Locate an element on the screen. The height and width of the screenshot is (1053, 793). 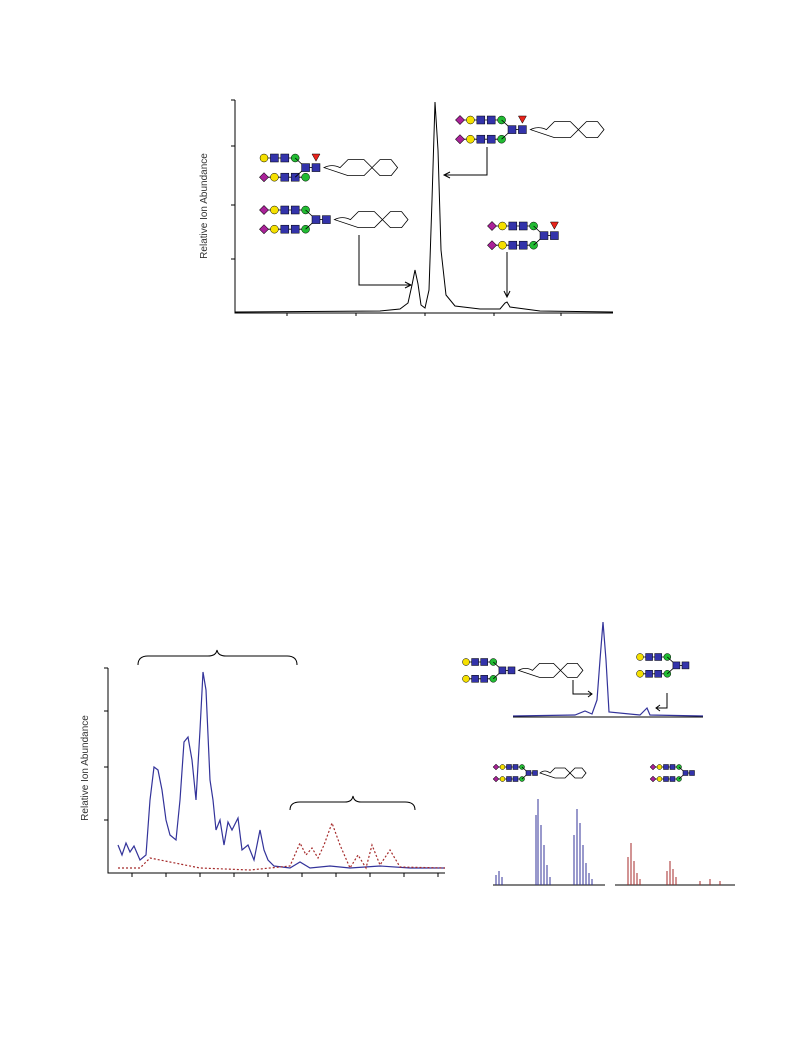
brace is located at coordinates (276, 730).